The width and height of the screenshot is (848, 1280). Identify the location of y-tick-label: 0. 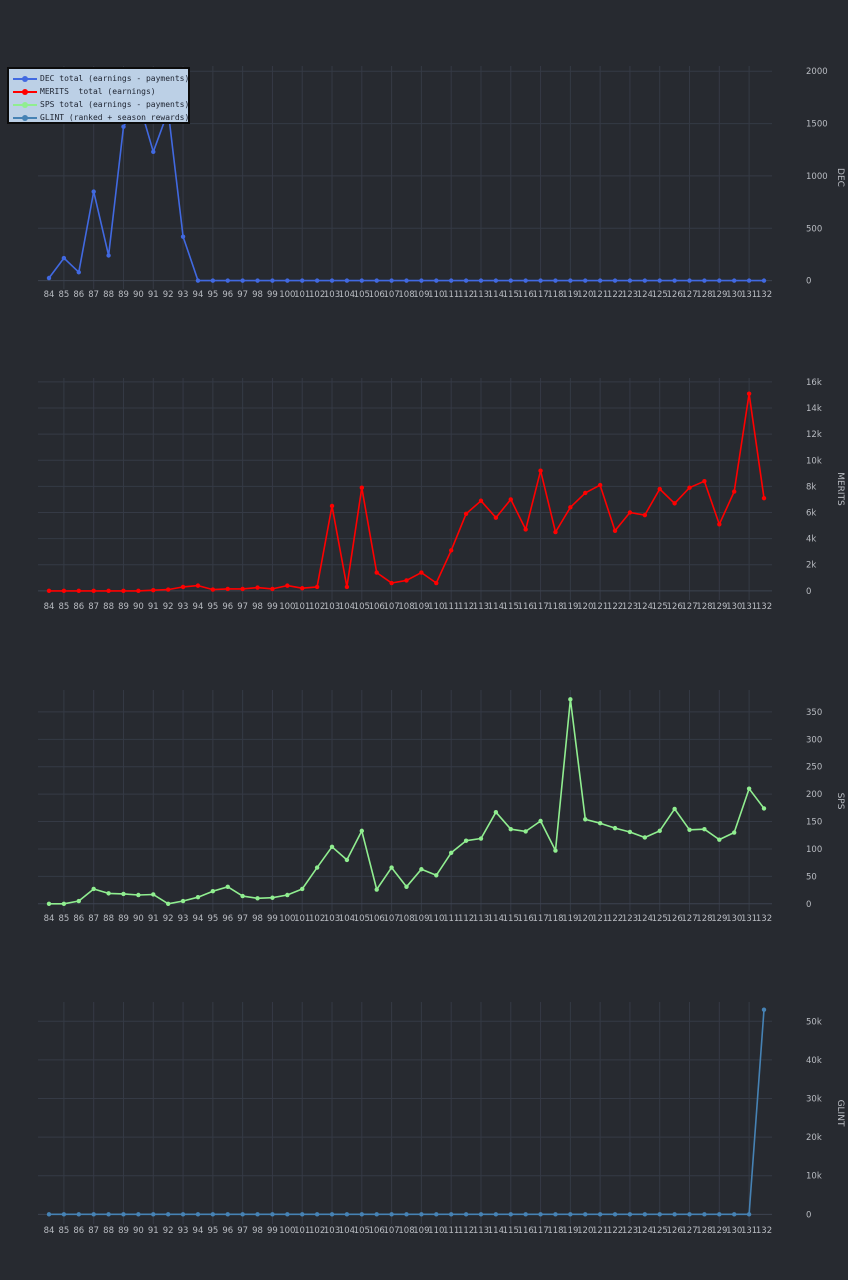
(808, 1215).